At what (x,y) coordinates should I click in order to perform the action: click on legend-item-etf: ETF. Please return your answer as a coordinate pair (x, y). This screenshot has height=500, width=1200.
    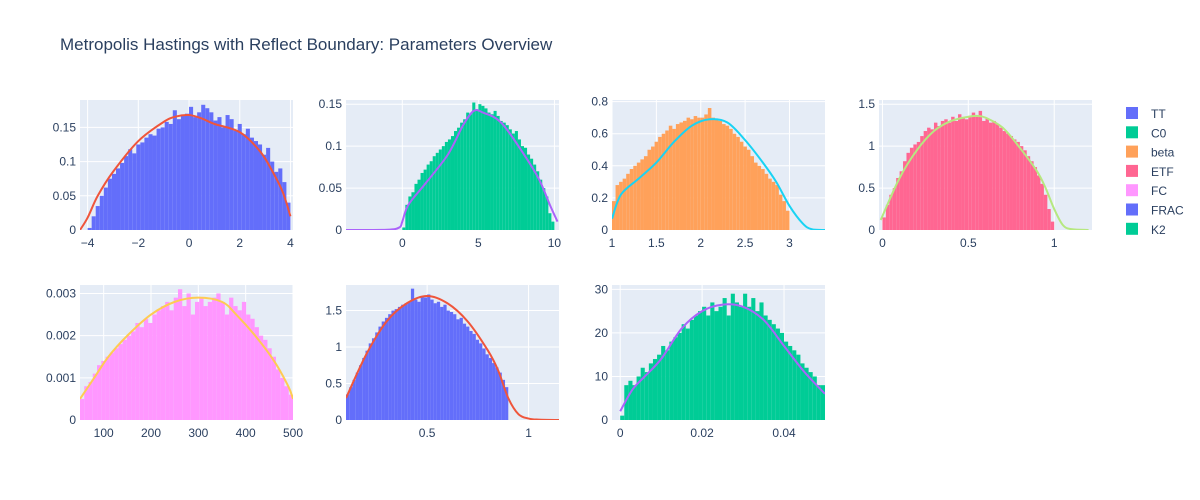
    Looking at the image, I should click on (1150, 171).